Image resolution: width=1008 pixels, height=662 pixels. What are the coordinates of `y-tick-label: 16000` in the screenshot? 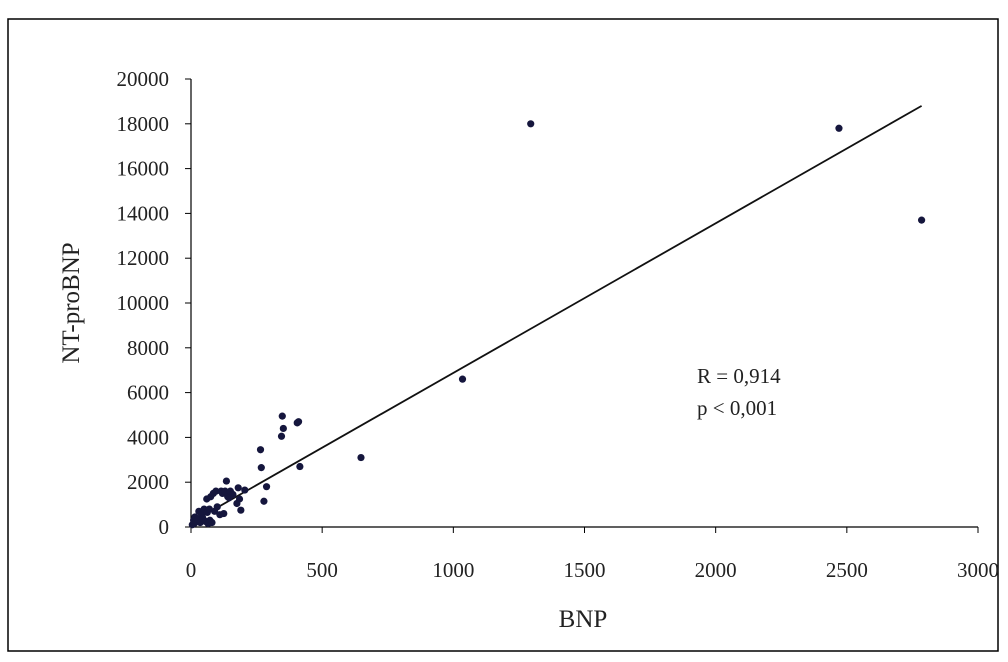 It's located at (143, 169).